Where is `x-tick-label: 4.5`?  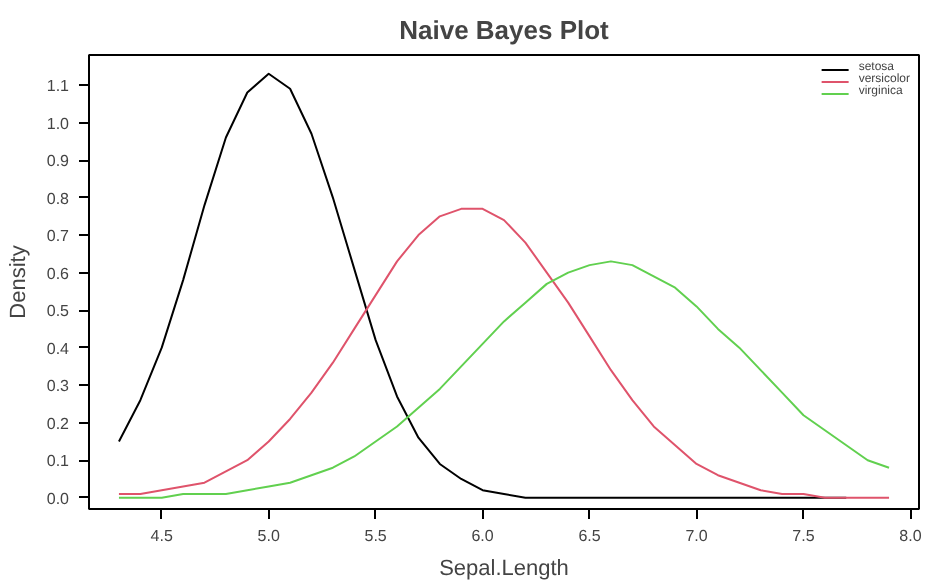 x-tick-label: 4.5 is located at coordinates (162, 536).